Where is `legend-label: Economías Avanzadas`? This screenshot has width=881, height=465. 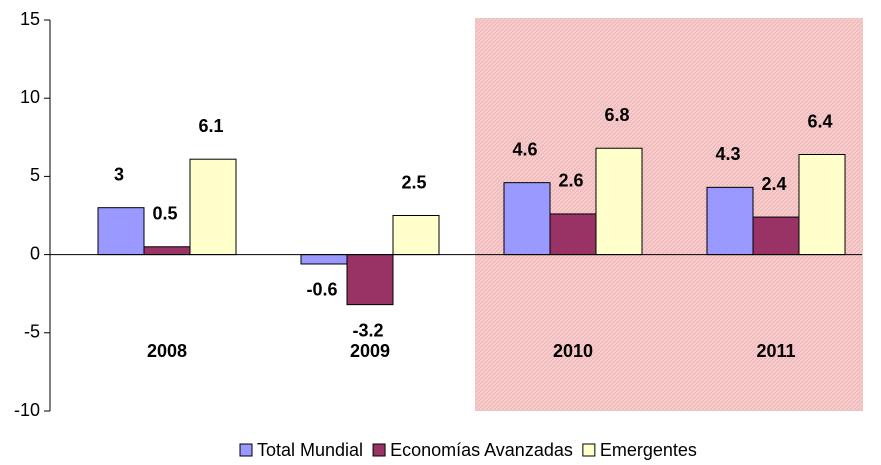 legend-label: Economías Avanzadas is located at coordinates (481, 450).